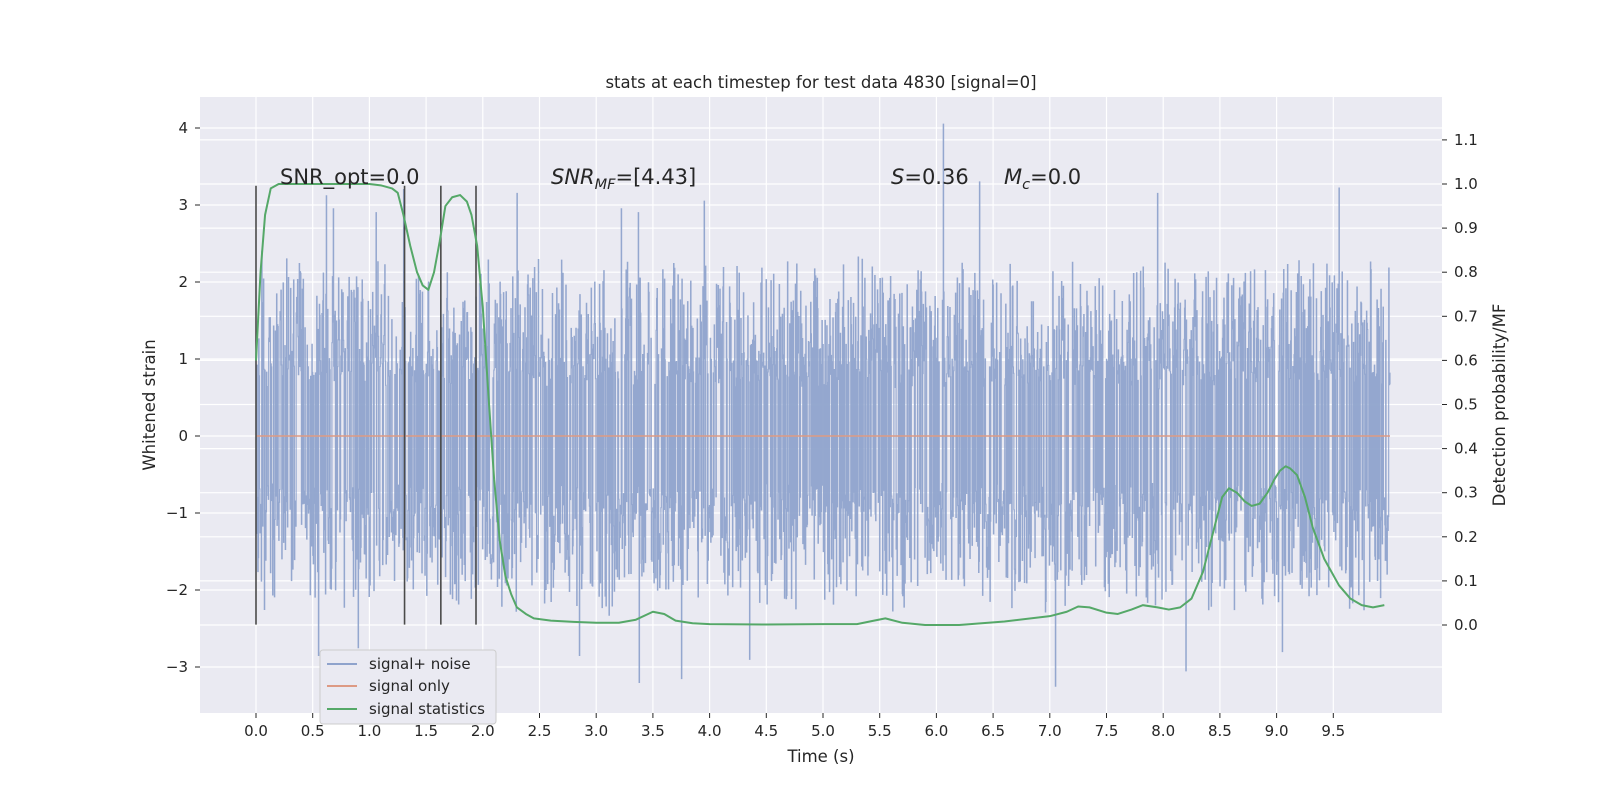 Image resolution: width=1600 pixels, height=800 pixels. I want to click on y-tick-label: −3, so click(177, 667).